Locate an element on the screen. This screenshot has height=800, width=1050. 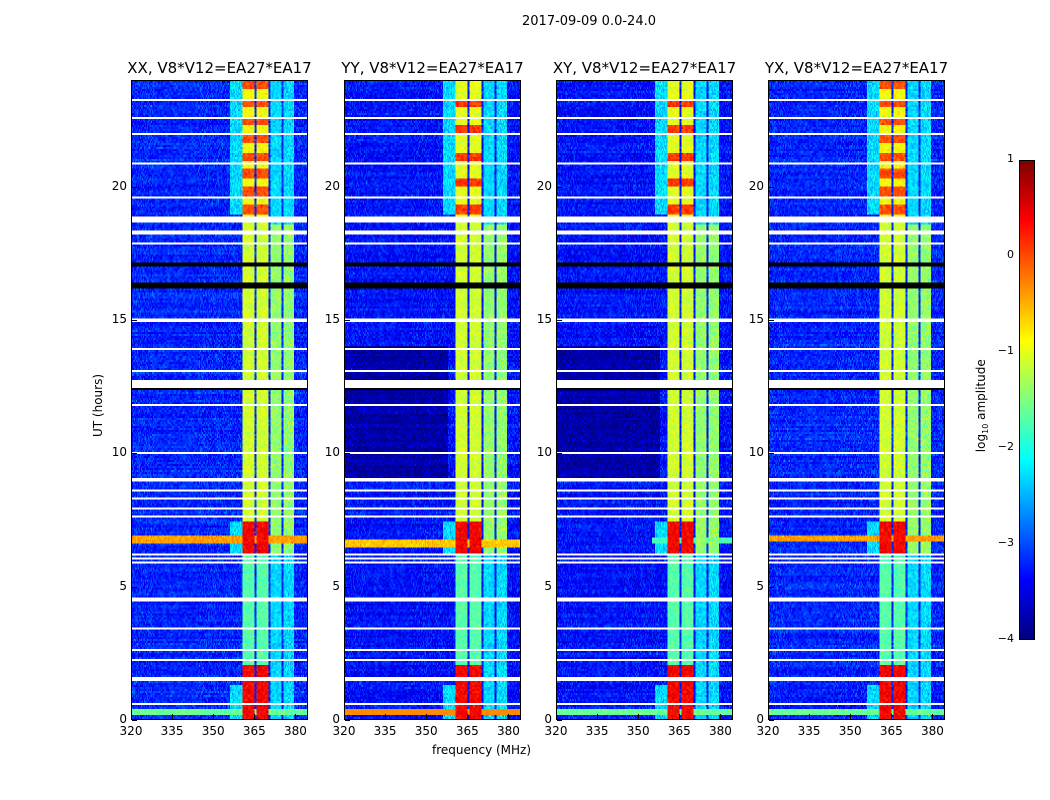
colorbar-tick-label: −3 is located at coordinates (1005, 542).